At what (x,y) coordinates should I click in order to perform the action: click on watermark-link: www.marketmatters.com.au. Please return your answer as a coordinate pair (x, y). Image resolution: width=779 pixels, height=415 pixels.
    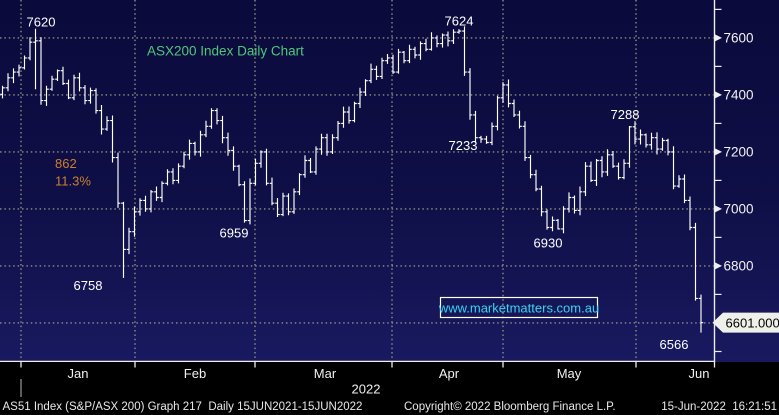
    Looking at the image, I should click on (518, 307).